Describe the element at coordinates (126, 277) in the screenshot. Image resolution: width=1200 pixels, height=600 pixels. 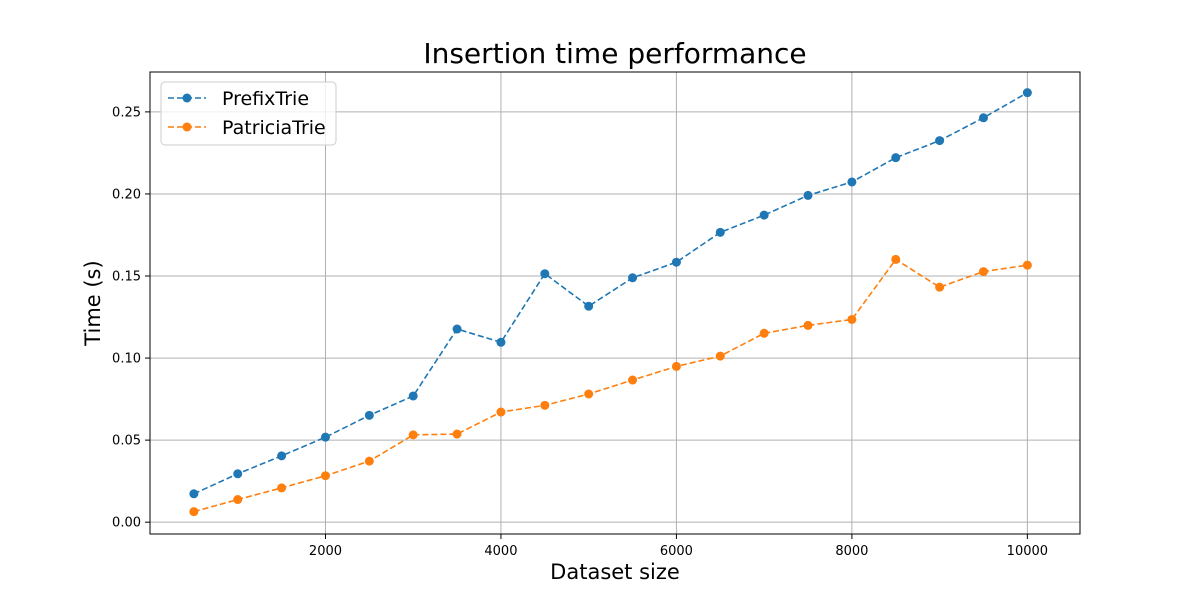
I see `y-tick-label: 0.15` at that location.